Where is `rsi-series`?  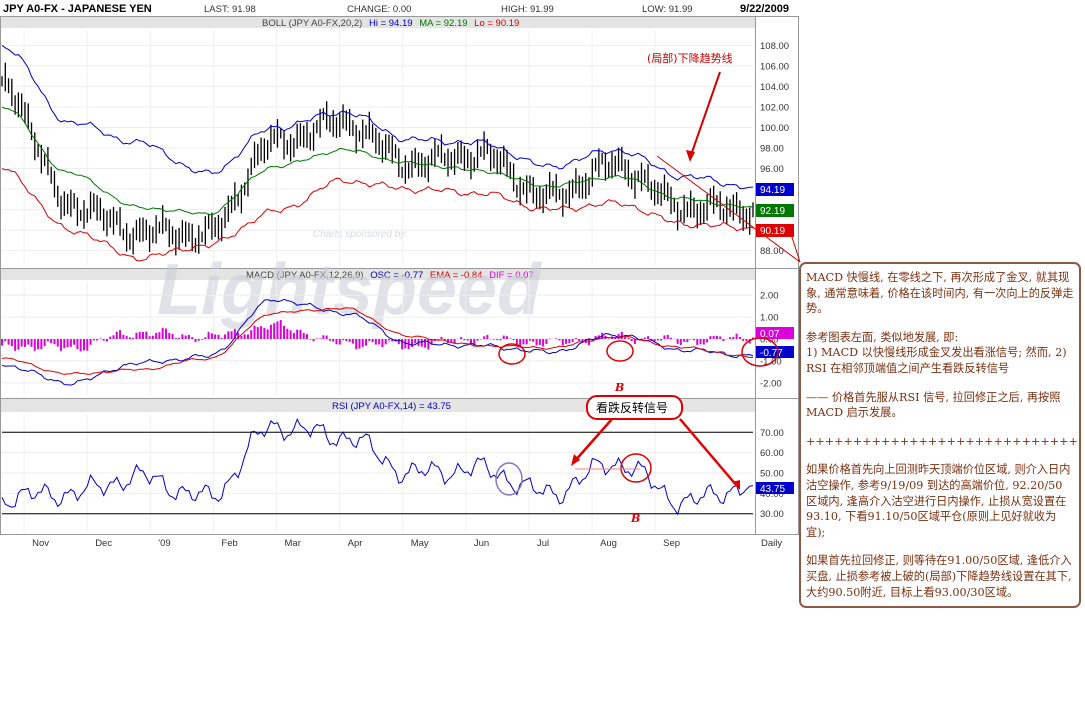 rsi-series is located at coordinates (377, 466).